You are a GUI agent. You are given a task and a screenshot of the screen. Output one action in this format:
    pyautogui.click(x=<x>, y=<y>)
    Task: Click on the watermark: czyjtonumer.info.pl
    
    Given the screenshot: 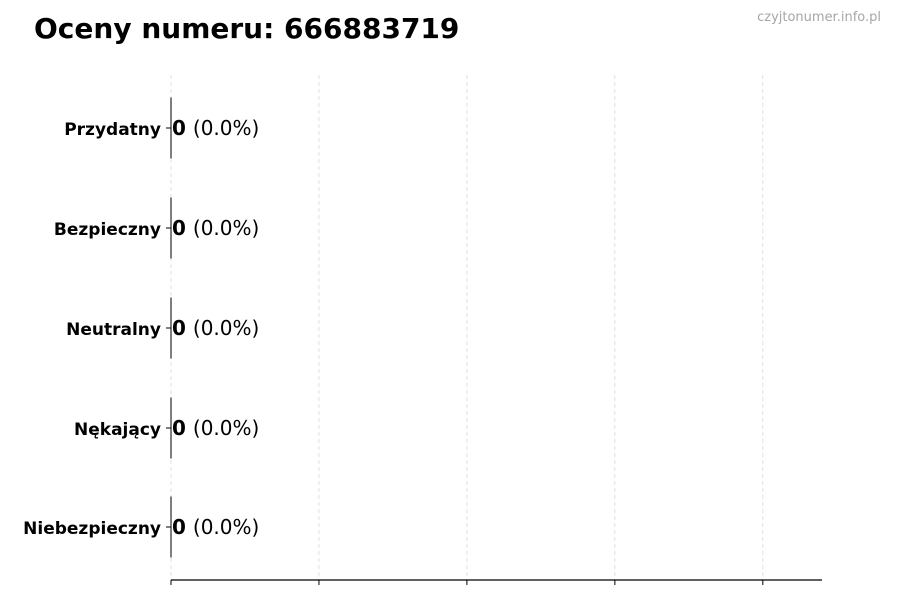 What is the action you would take?
    pyautogui.click(x=819, y=17)
    